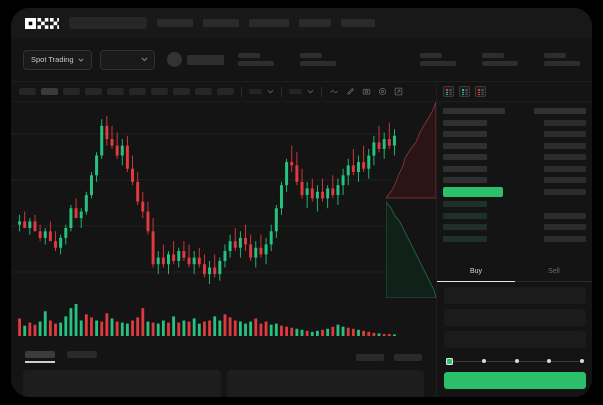 The width and height of the screenshot is (603, 405). I want to click on orderbook-view-bids-icon, so click(464, 91).